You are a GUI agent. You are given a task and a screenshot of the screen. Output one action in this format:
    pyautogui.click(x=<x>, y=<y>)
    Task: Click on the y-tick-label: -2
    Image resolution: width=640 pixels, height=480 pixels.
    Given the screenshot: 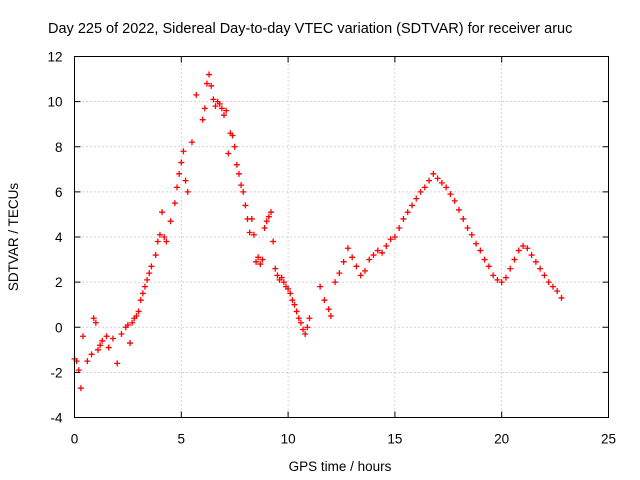 What is the action you would take?
    pyautogui.click(x=56, y=372)
    